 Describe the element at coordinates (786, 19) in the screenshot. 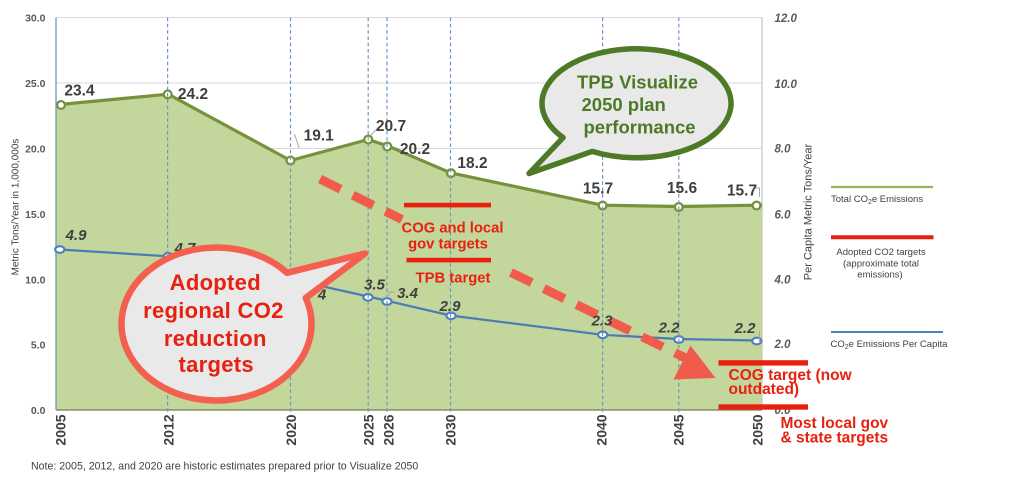

I see `svg-text: 12.0` at that location.